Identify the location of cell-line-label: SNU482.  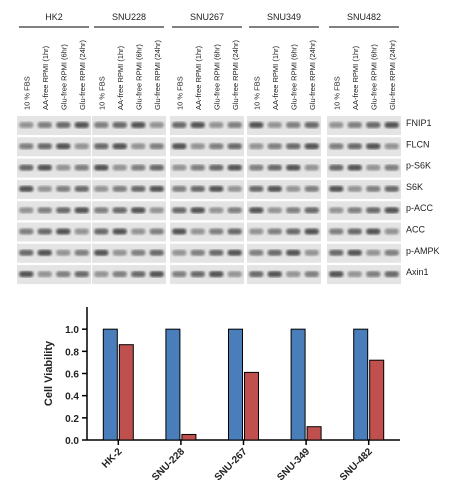
(364, 17).